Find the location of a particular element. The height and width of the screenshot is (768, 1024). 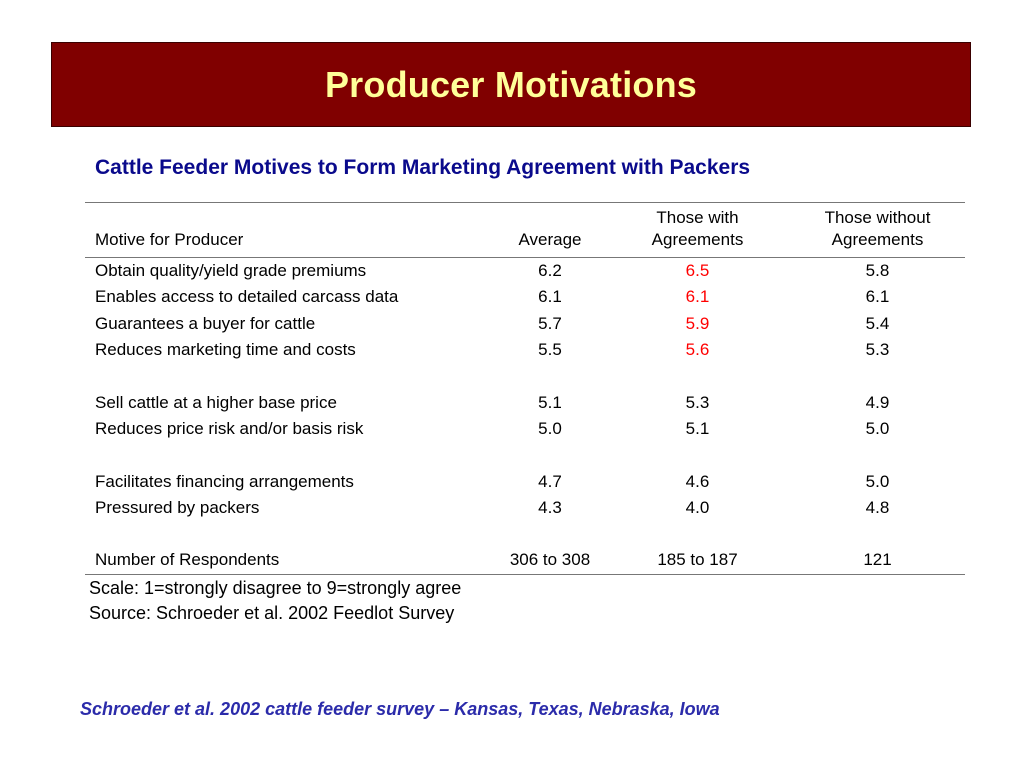

average-cell: 5.5 is located at coordinates (550, 350).